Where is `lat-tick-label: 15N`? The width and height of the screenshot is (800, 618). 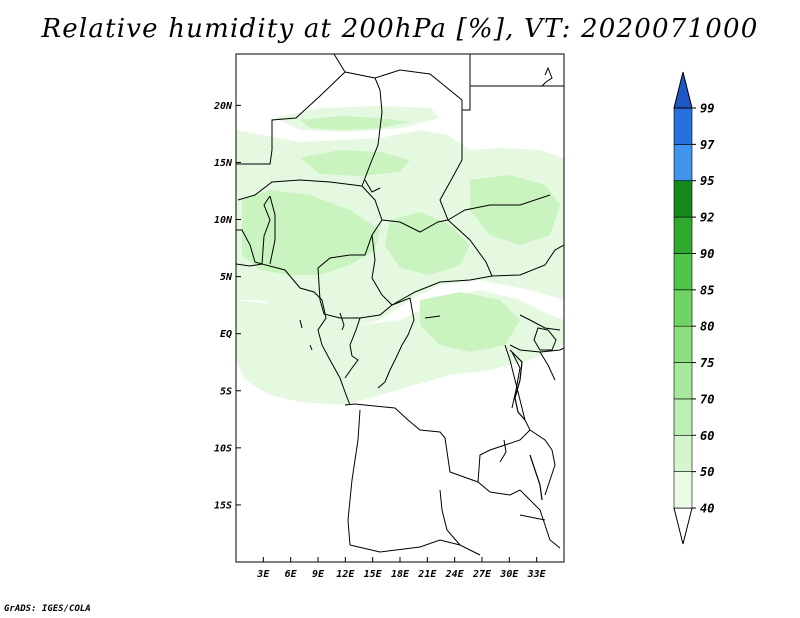 lat-tick-label: 15N is located at coordinates (223, 163).